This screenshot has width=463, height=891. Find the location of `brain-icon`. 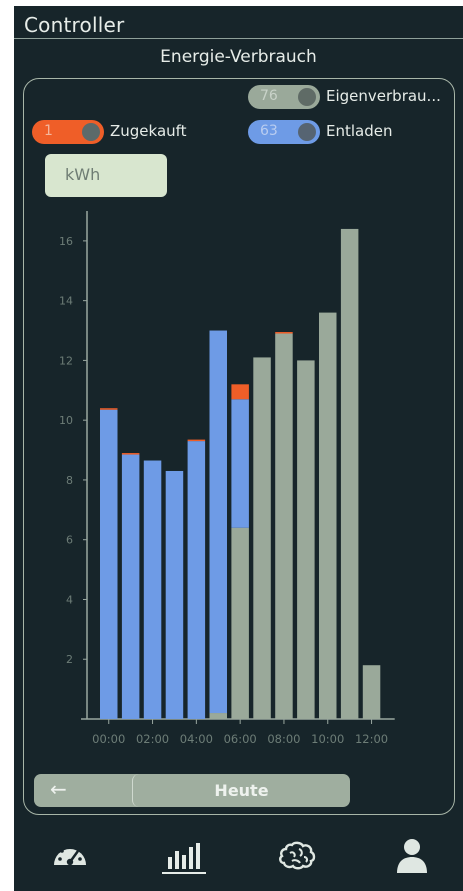

brain-icon is located at coordinates (297, 855).